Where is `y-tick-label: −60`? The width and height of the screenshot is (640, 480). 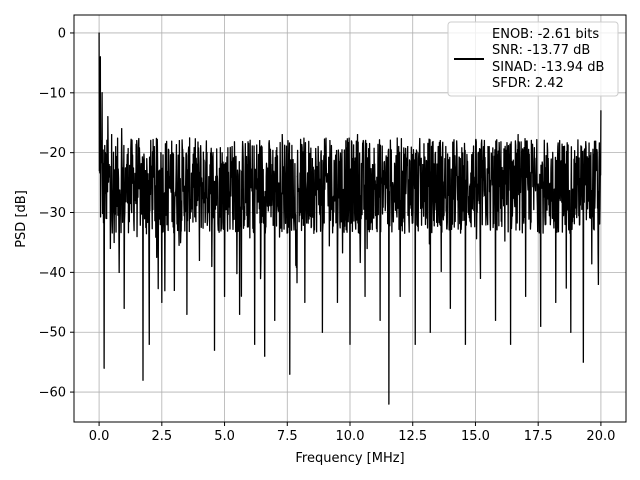 y-tick-label: −60 is located at coordinates (52, 393).